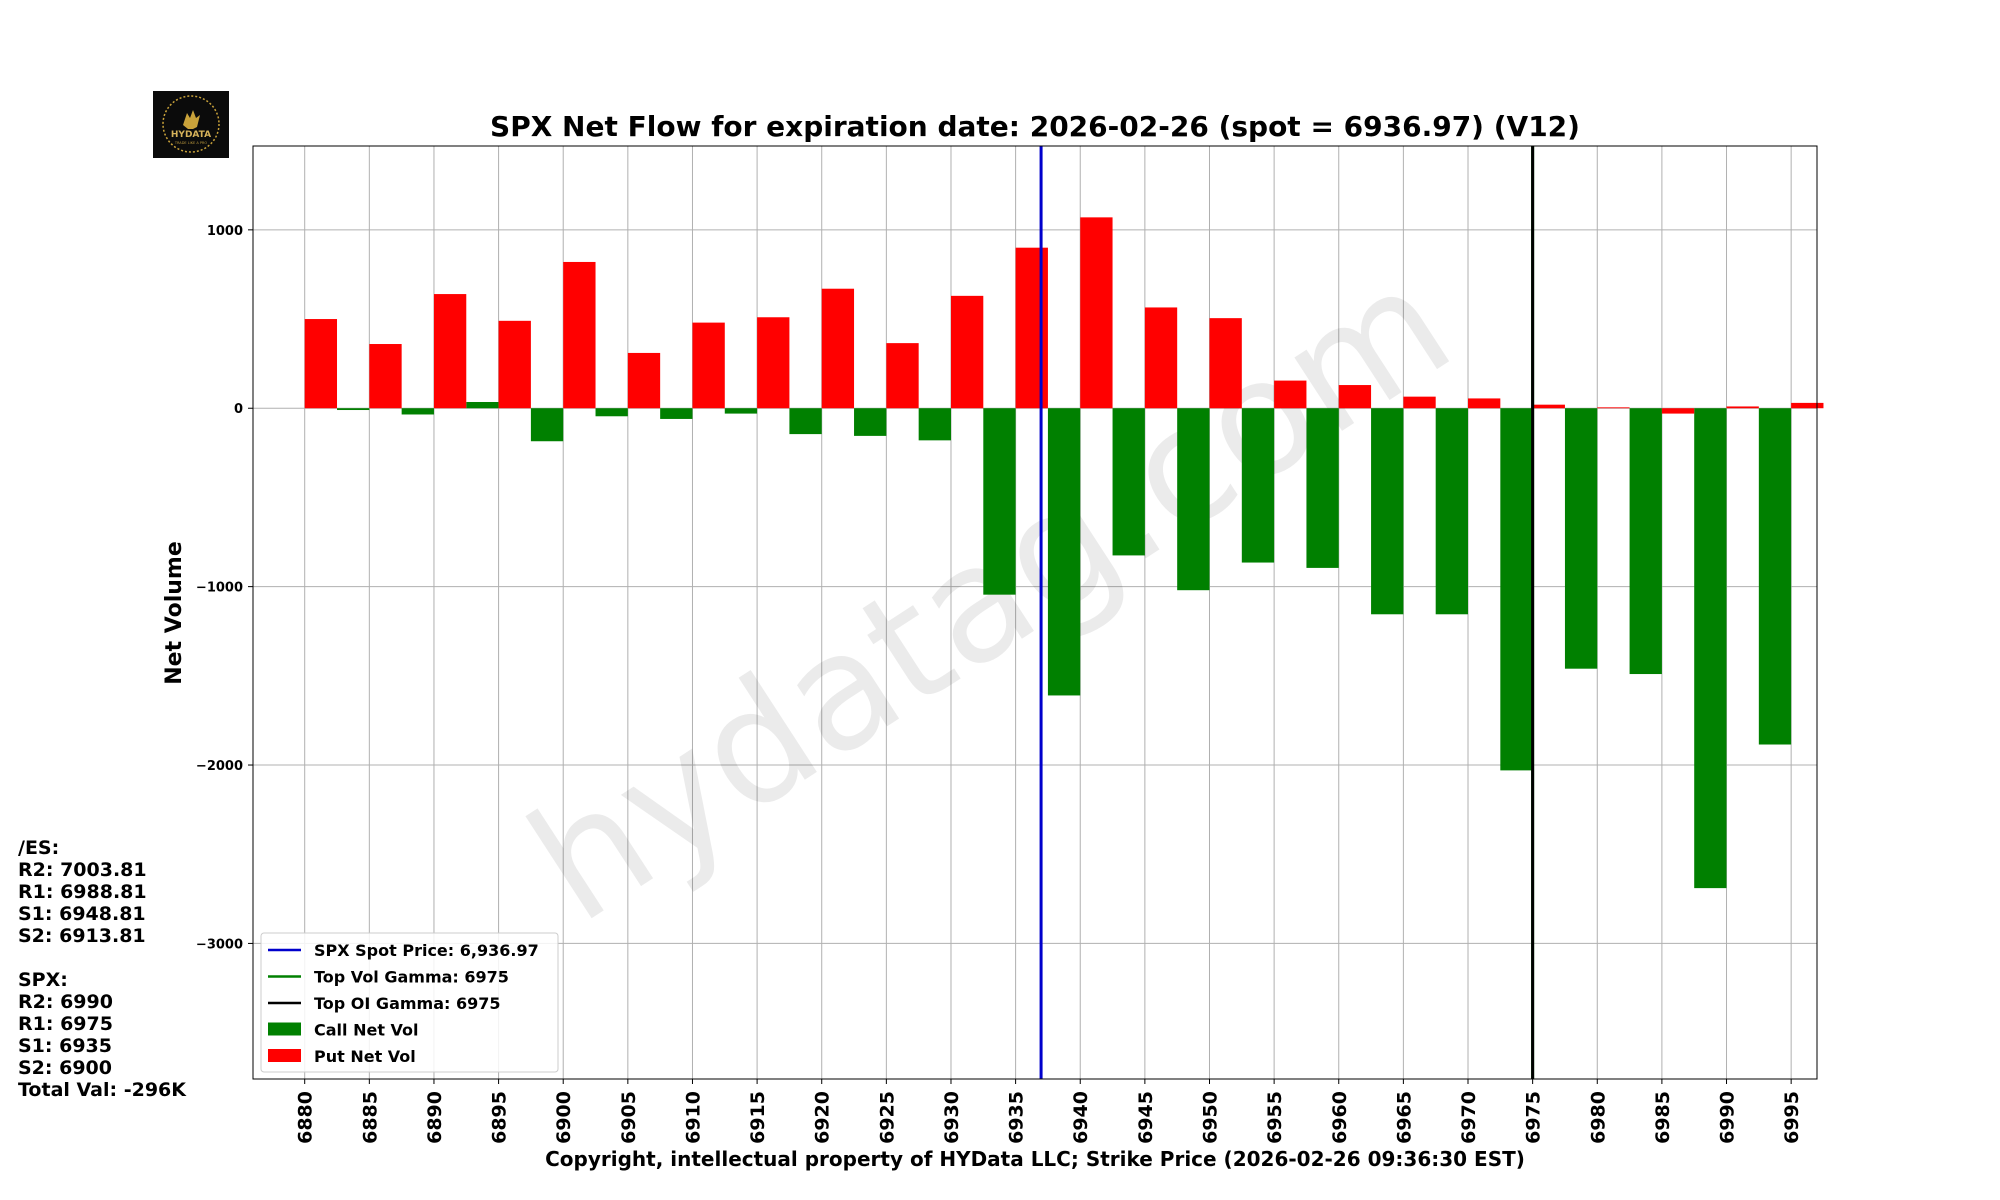 The width and height of the screenshot is (2000, 1200). Describe the element at coordinates (500, 1117) in the screenshot. I see `x-tick-label: 6895` at that location.